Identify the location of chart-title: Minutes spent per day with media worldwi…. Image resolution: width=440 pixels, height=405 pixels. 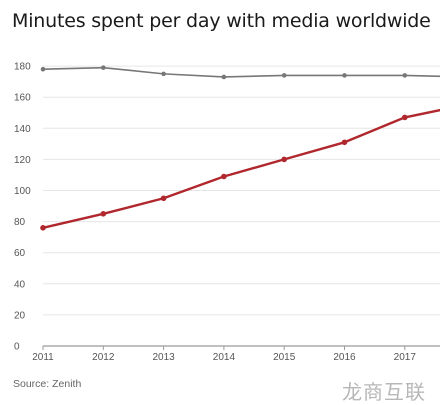
(221, 21).